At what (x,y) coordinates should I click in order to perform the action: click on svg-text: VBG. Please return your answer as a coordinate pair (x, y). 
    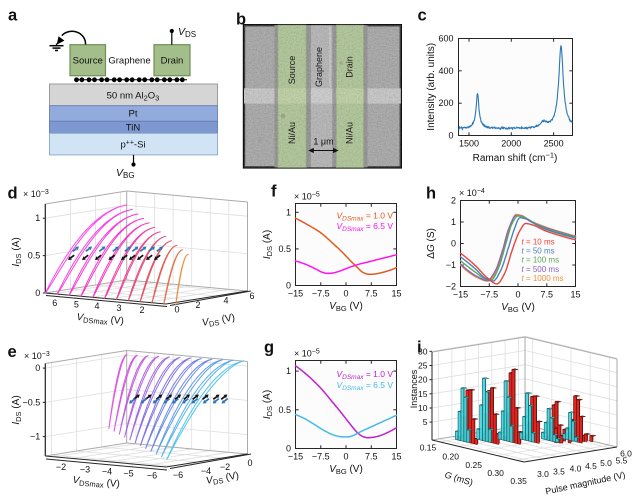
    Looking at the image, I should click on (125, 173).